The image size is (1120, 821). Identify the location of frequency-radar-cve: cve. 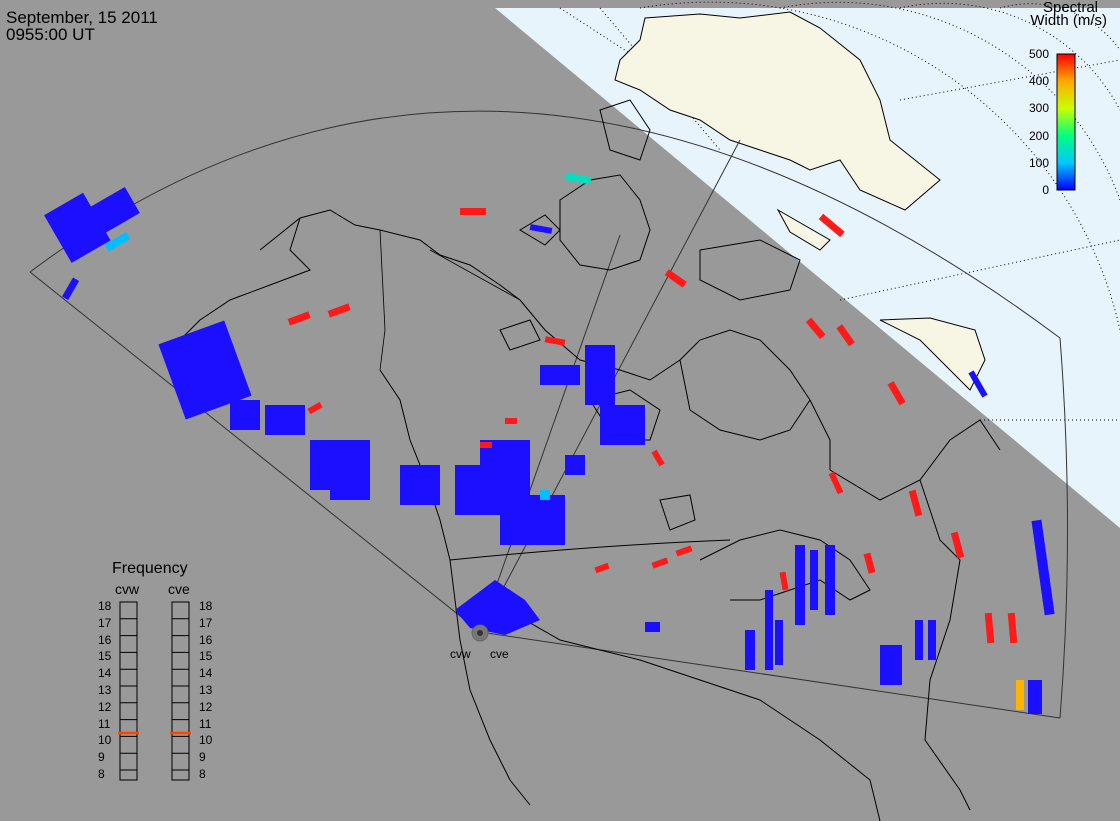
(179, 589).